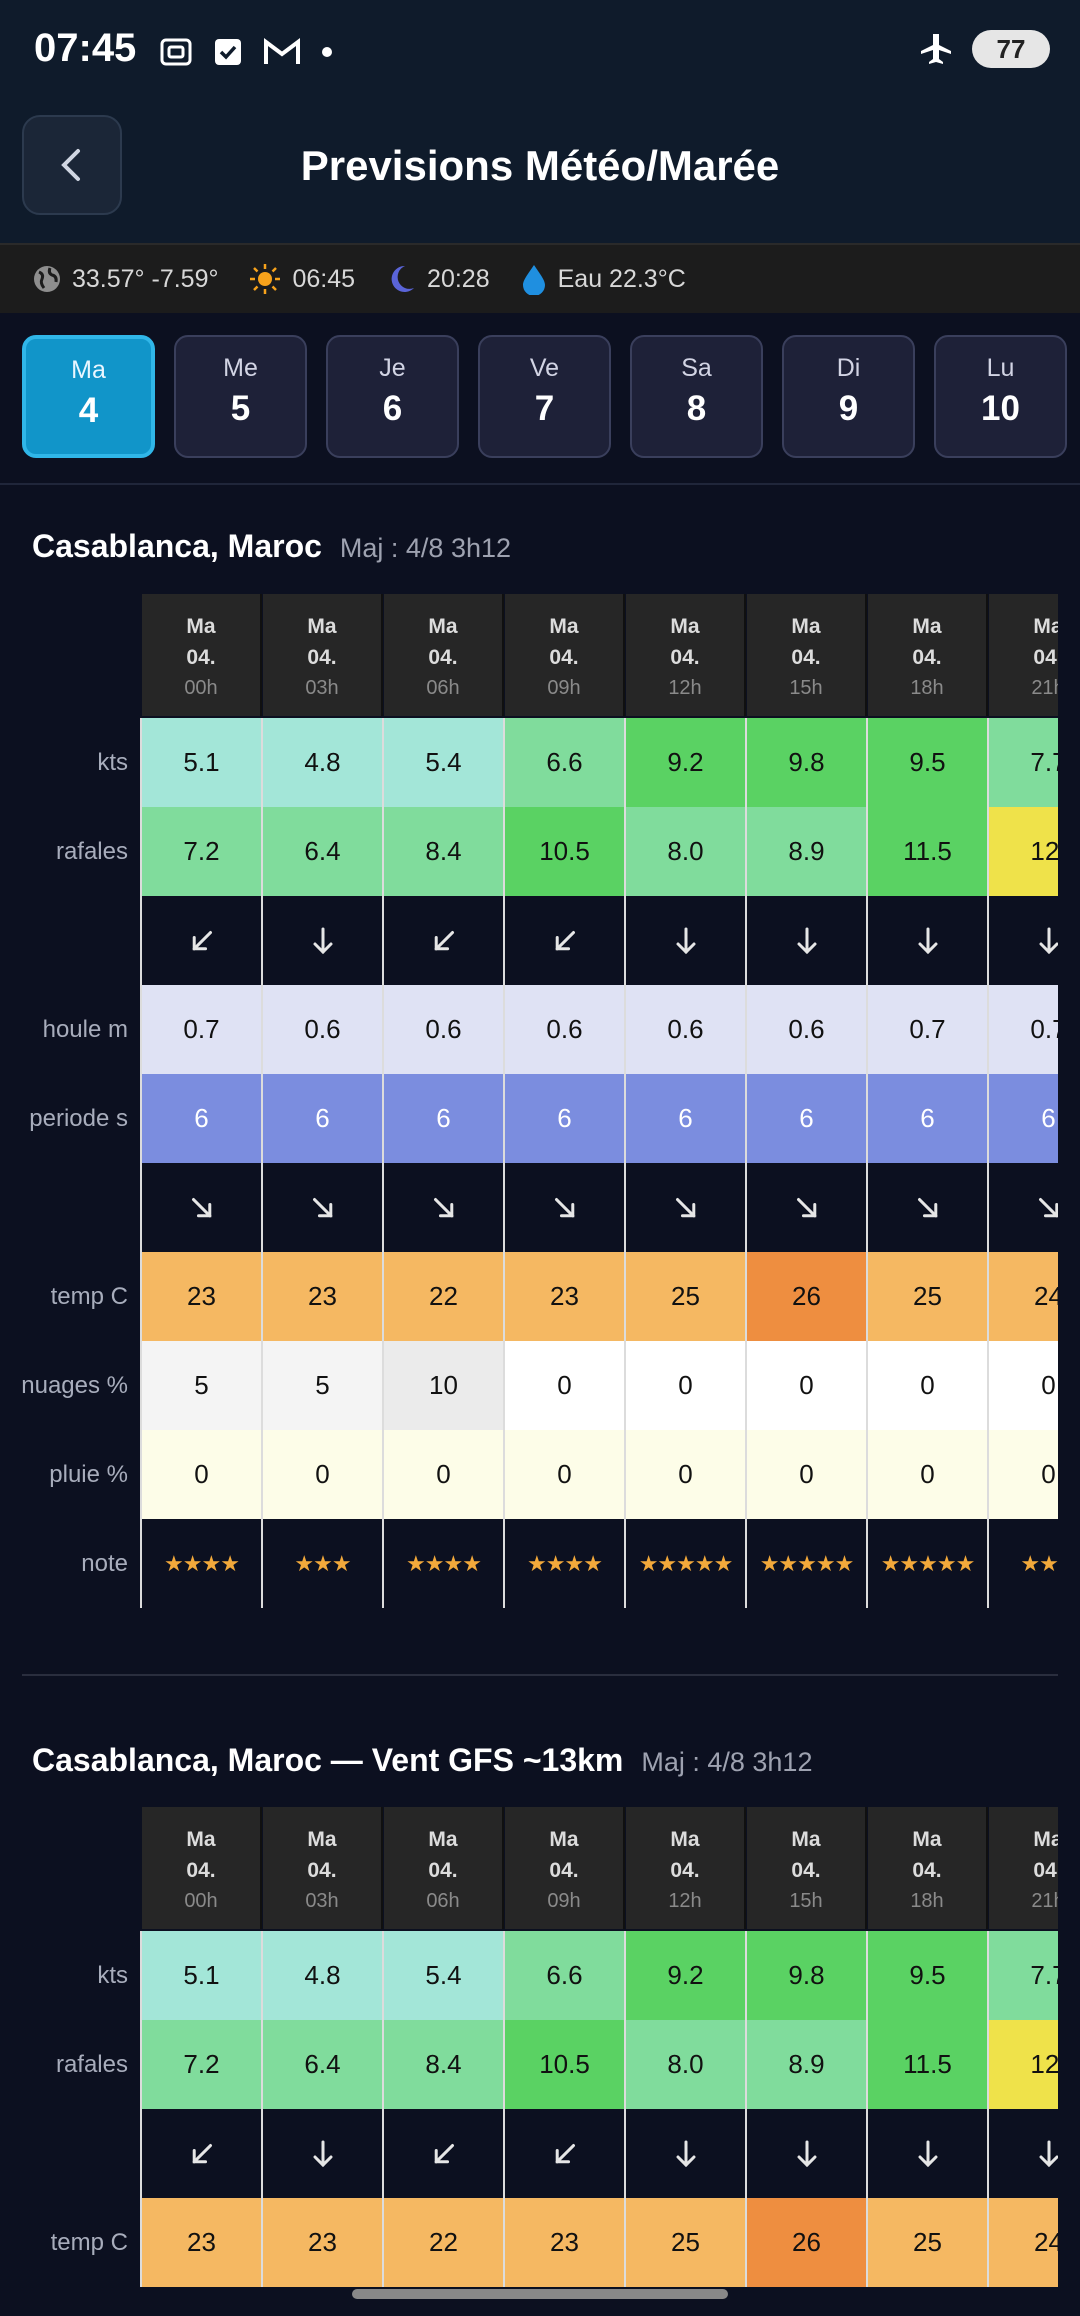 The width and height of the screenshot is (1080, 2316). Describe the element at coordinates (540, 171) in the screenshot. I see `app-bar: Previsions Météo/Marée` at that location.